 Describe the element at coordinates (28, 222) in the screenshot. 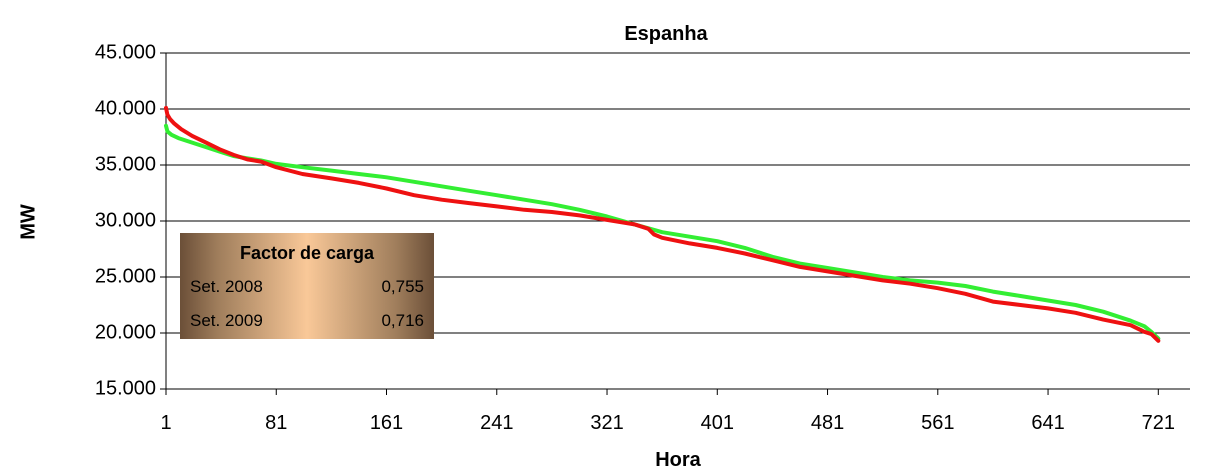

I see `y-axis-title: MW` at that location.